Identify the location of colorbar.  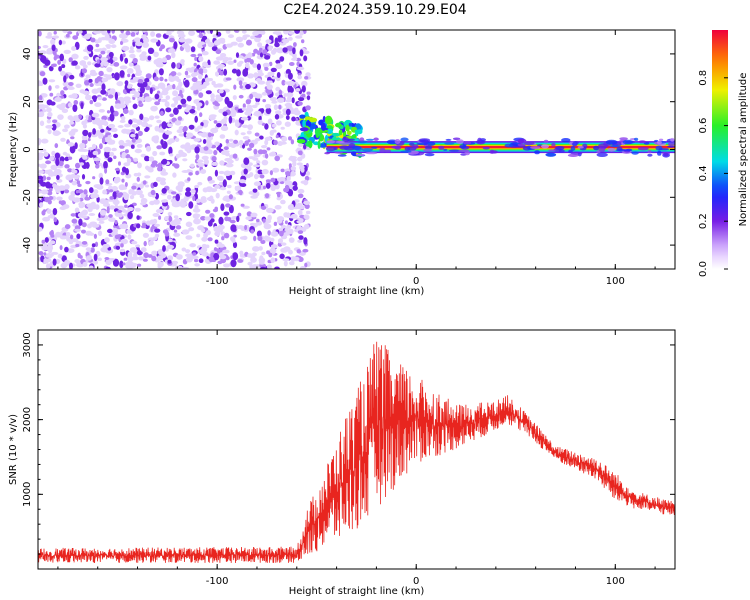
(720, 149).